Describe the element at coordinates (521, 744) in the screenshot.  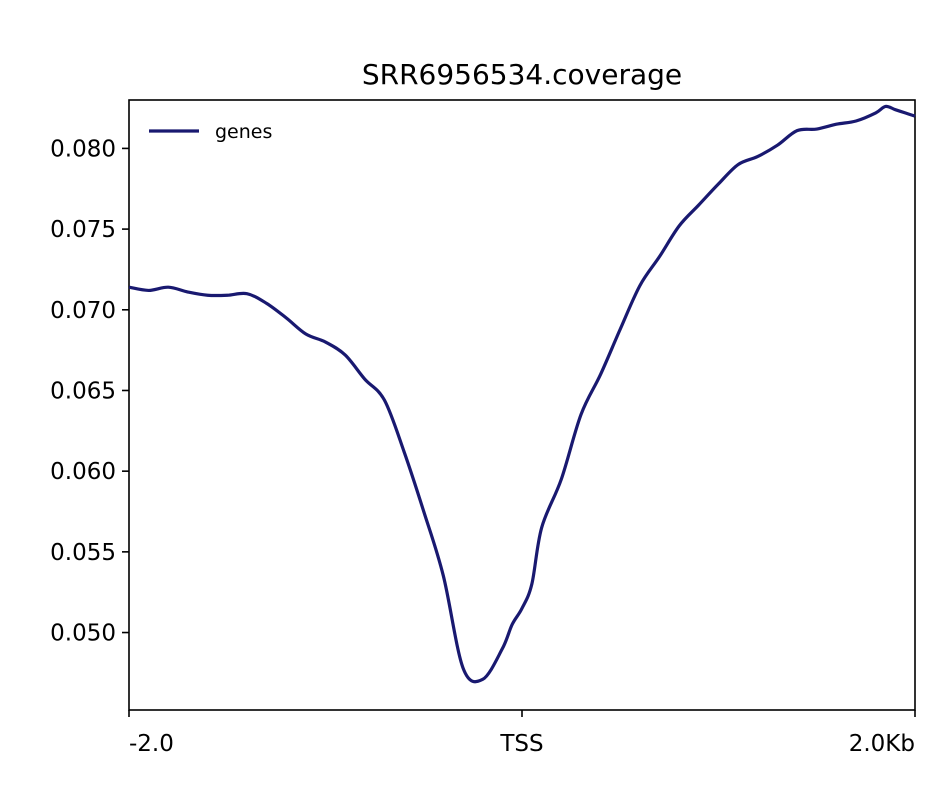
I see `x-tick-label: TSS` at that location.